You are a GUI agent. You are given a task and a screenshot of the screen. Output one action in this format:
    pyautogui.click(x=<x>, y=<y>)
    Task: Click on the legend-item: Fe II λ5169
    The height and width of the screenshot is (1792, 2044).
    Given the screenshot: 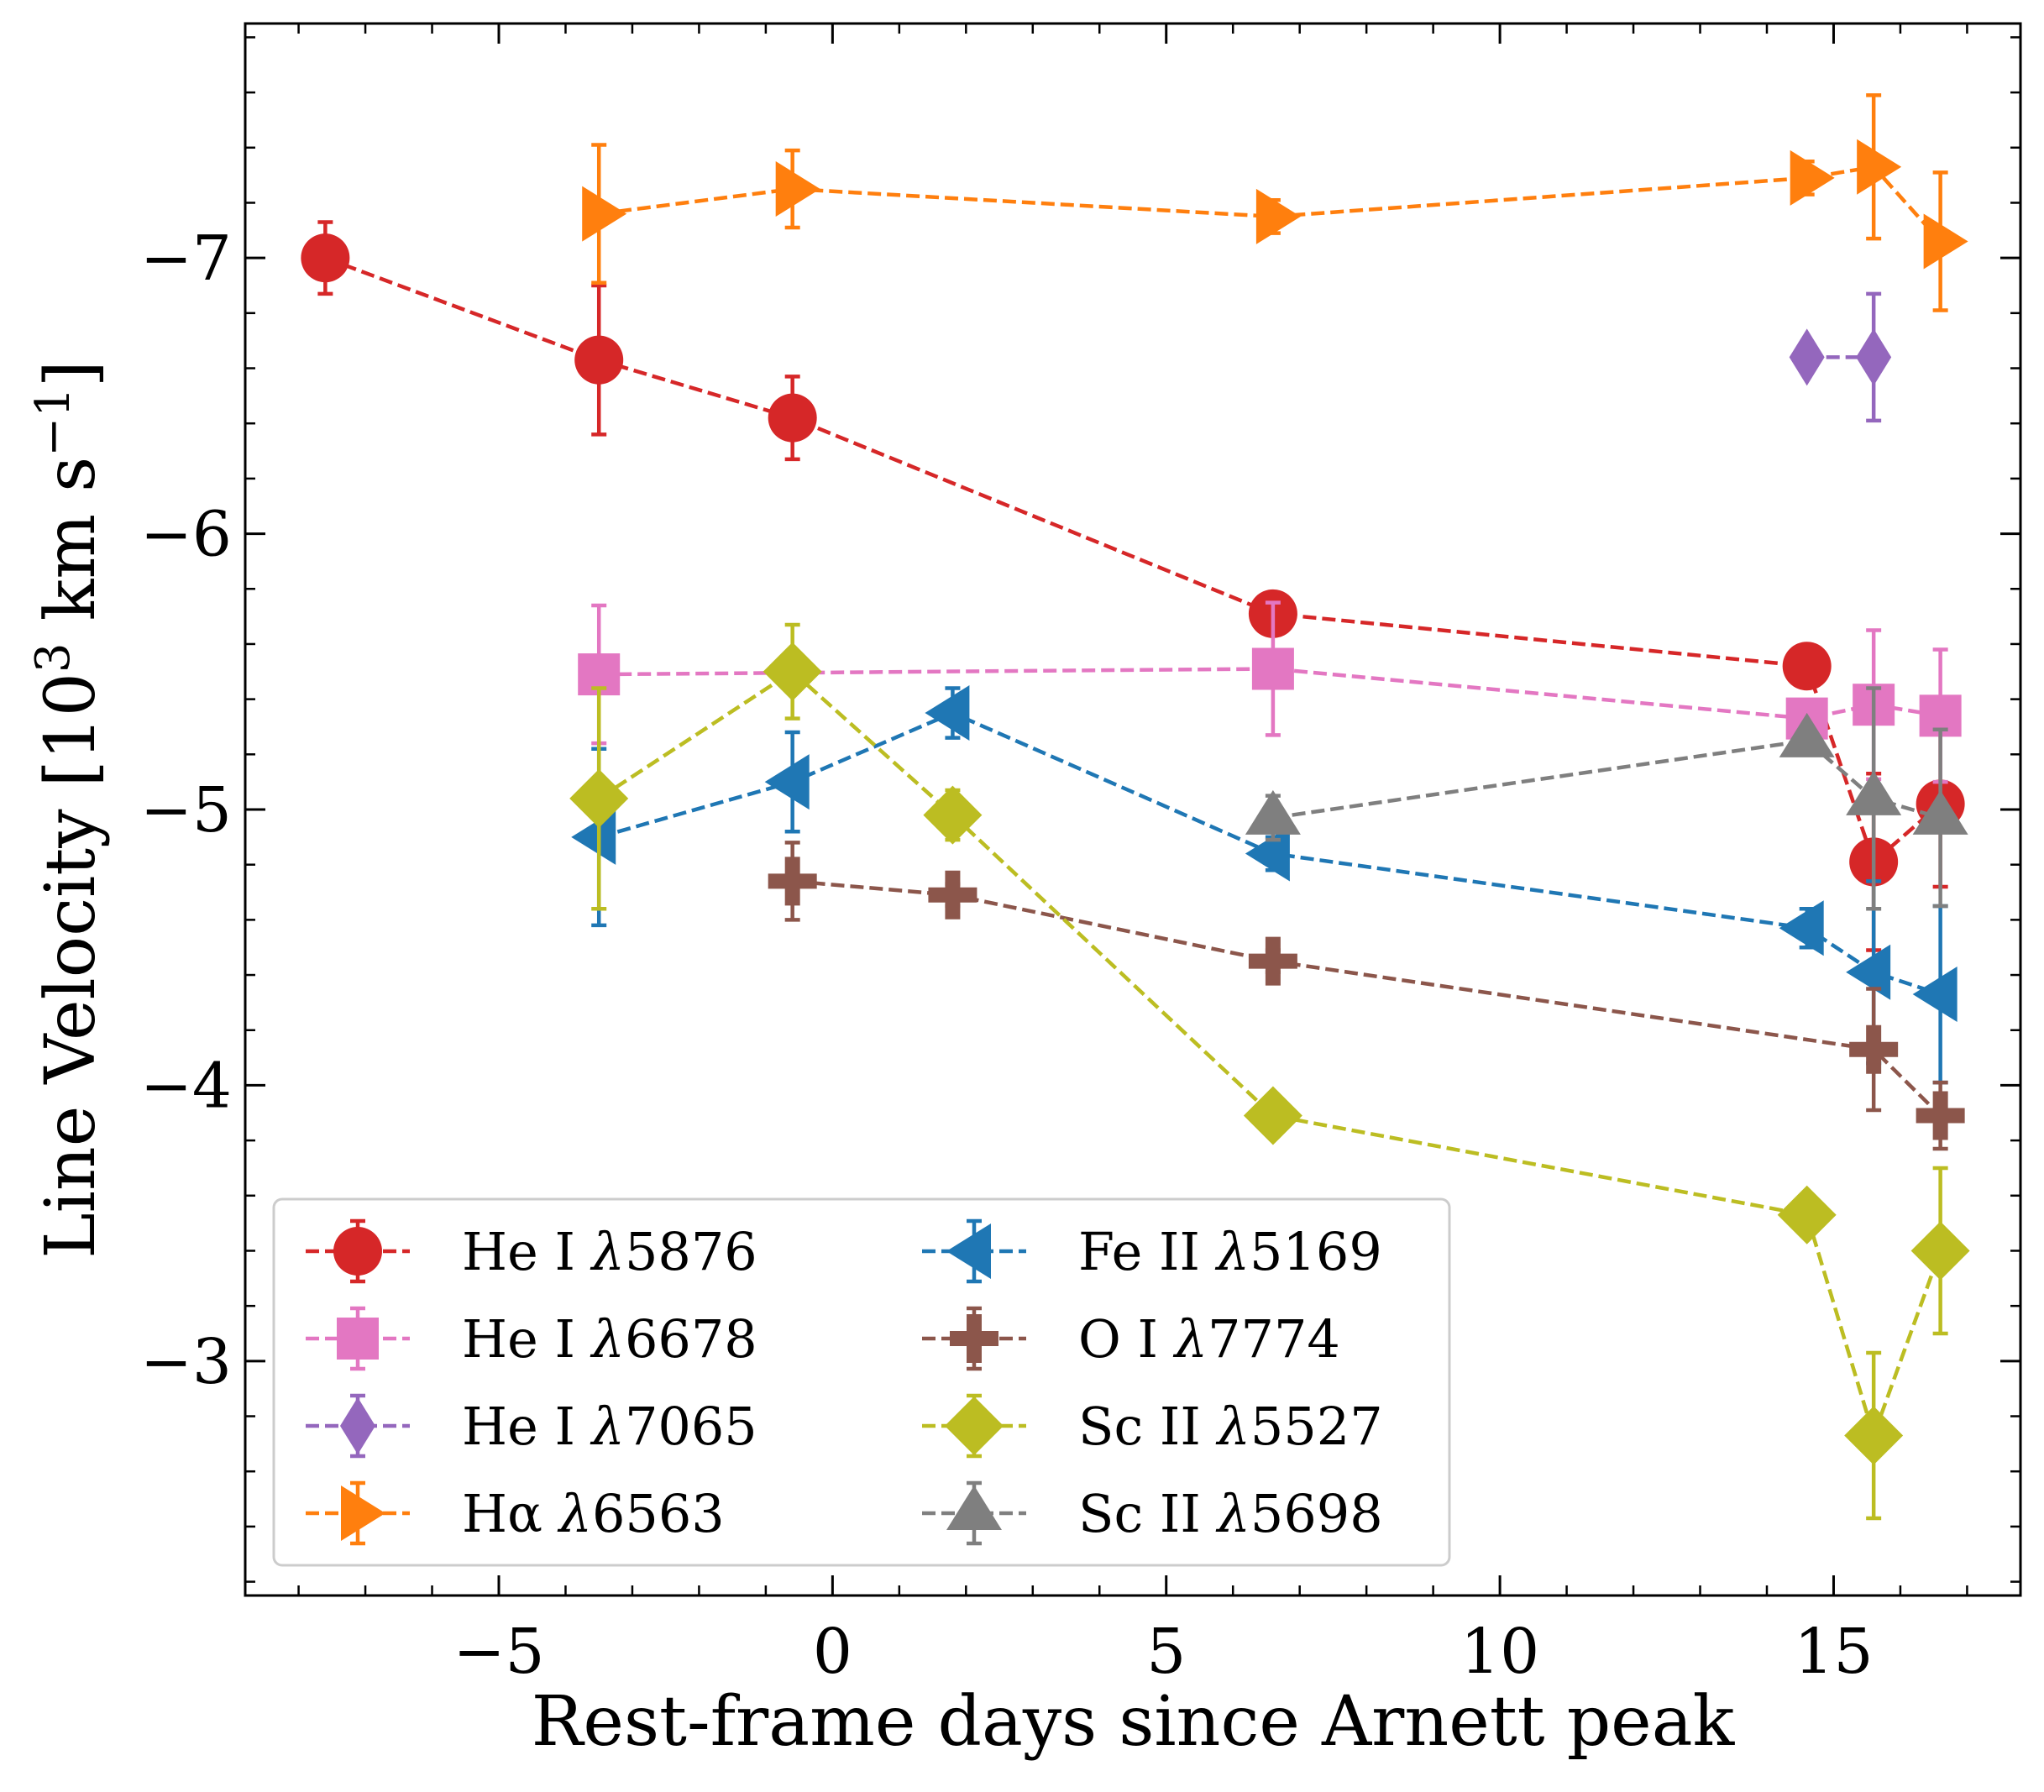 What is the action you would take?
    pyautogui.click(x=1152, y=1251)
    